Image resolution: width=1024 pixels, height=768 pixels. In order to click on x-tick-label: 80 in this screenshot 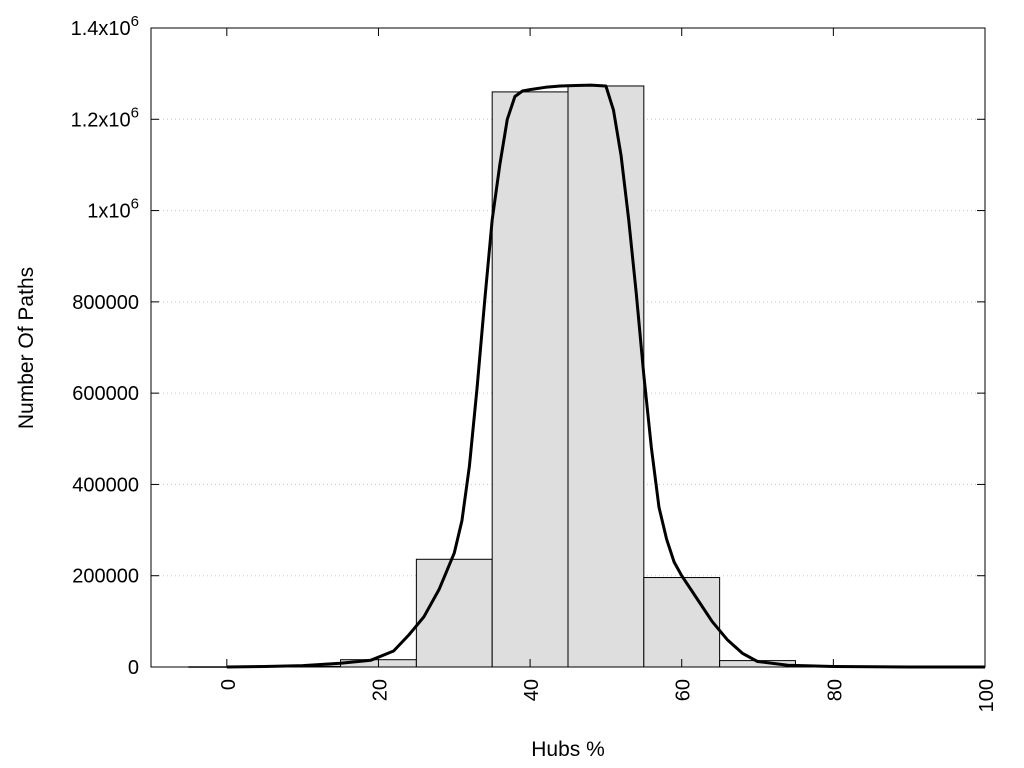, I will do `click(835, 690)`.